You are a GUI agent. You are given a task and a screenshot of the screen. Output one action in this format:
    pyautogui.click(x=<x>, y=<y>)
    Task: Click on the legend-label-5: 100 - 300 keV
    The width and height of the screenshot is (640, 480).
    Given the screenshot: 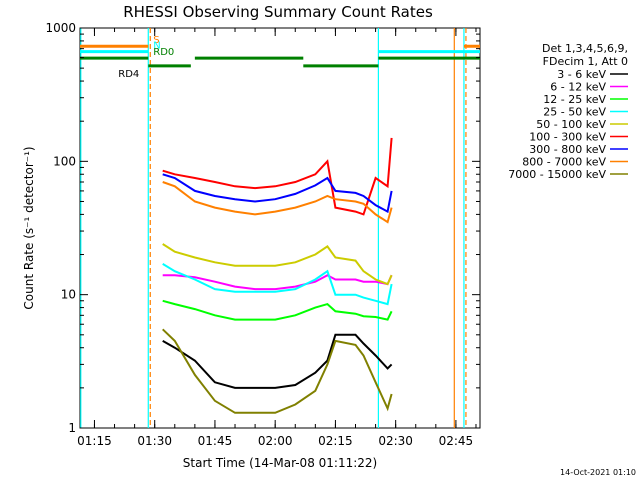 What is the action you would take?
    pyautogui.click(x=567, y=137)
    